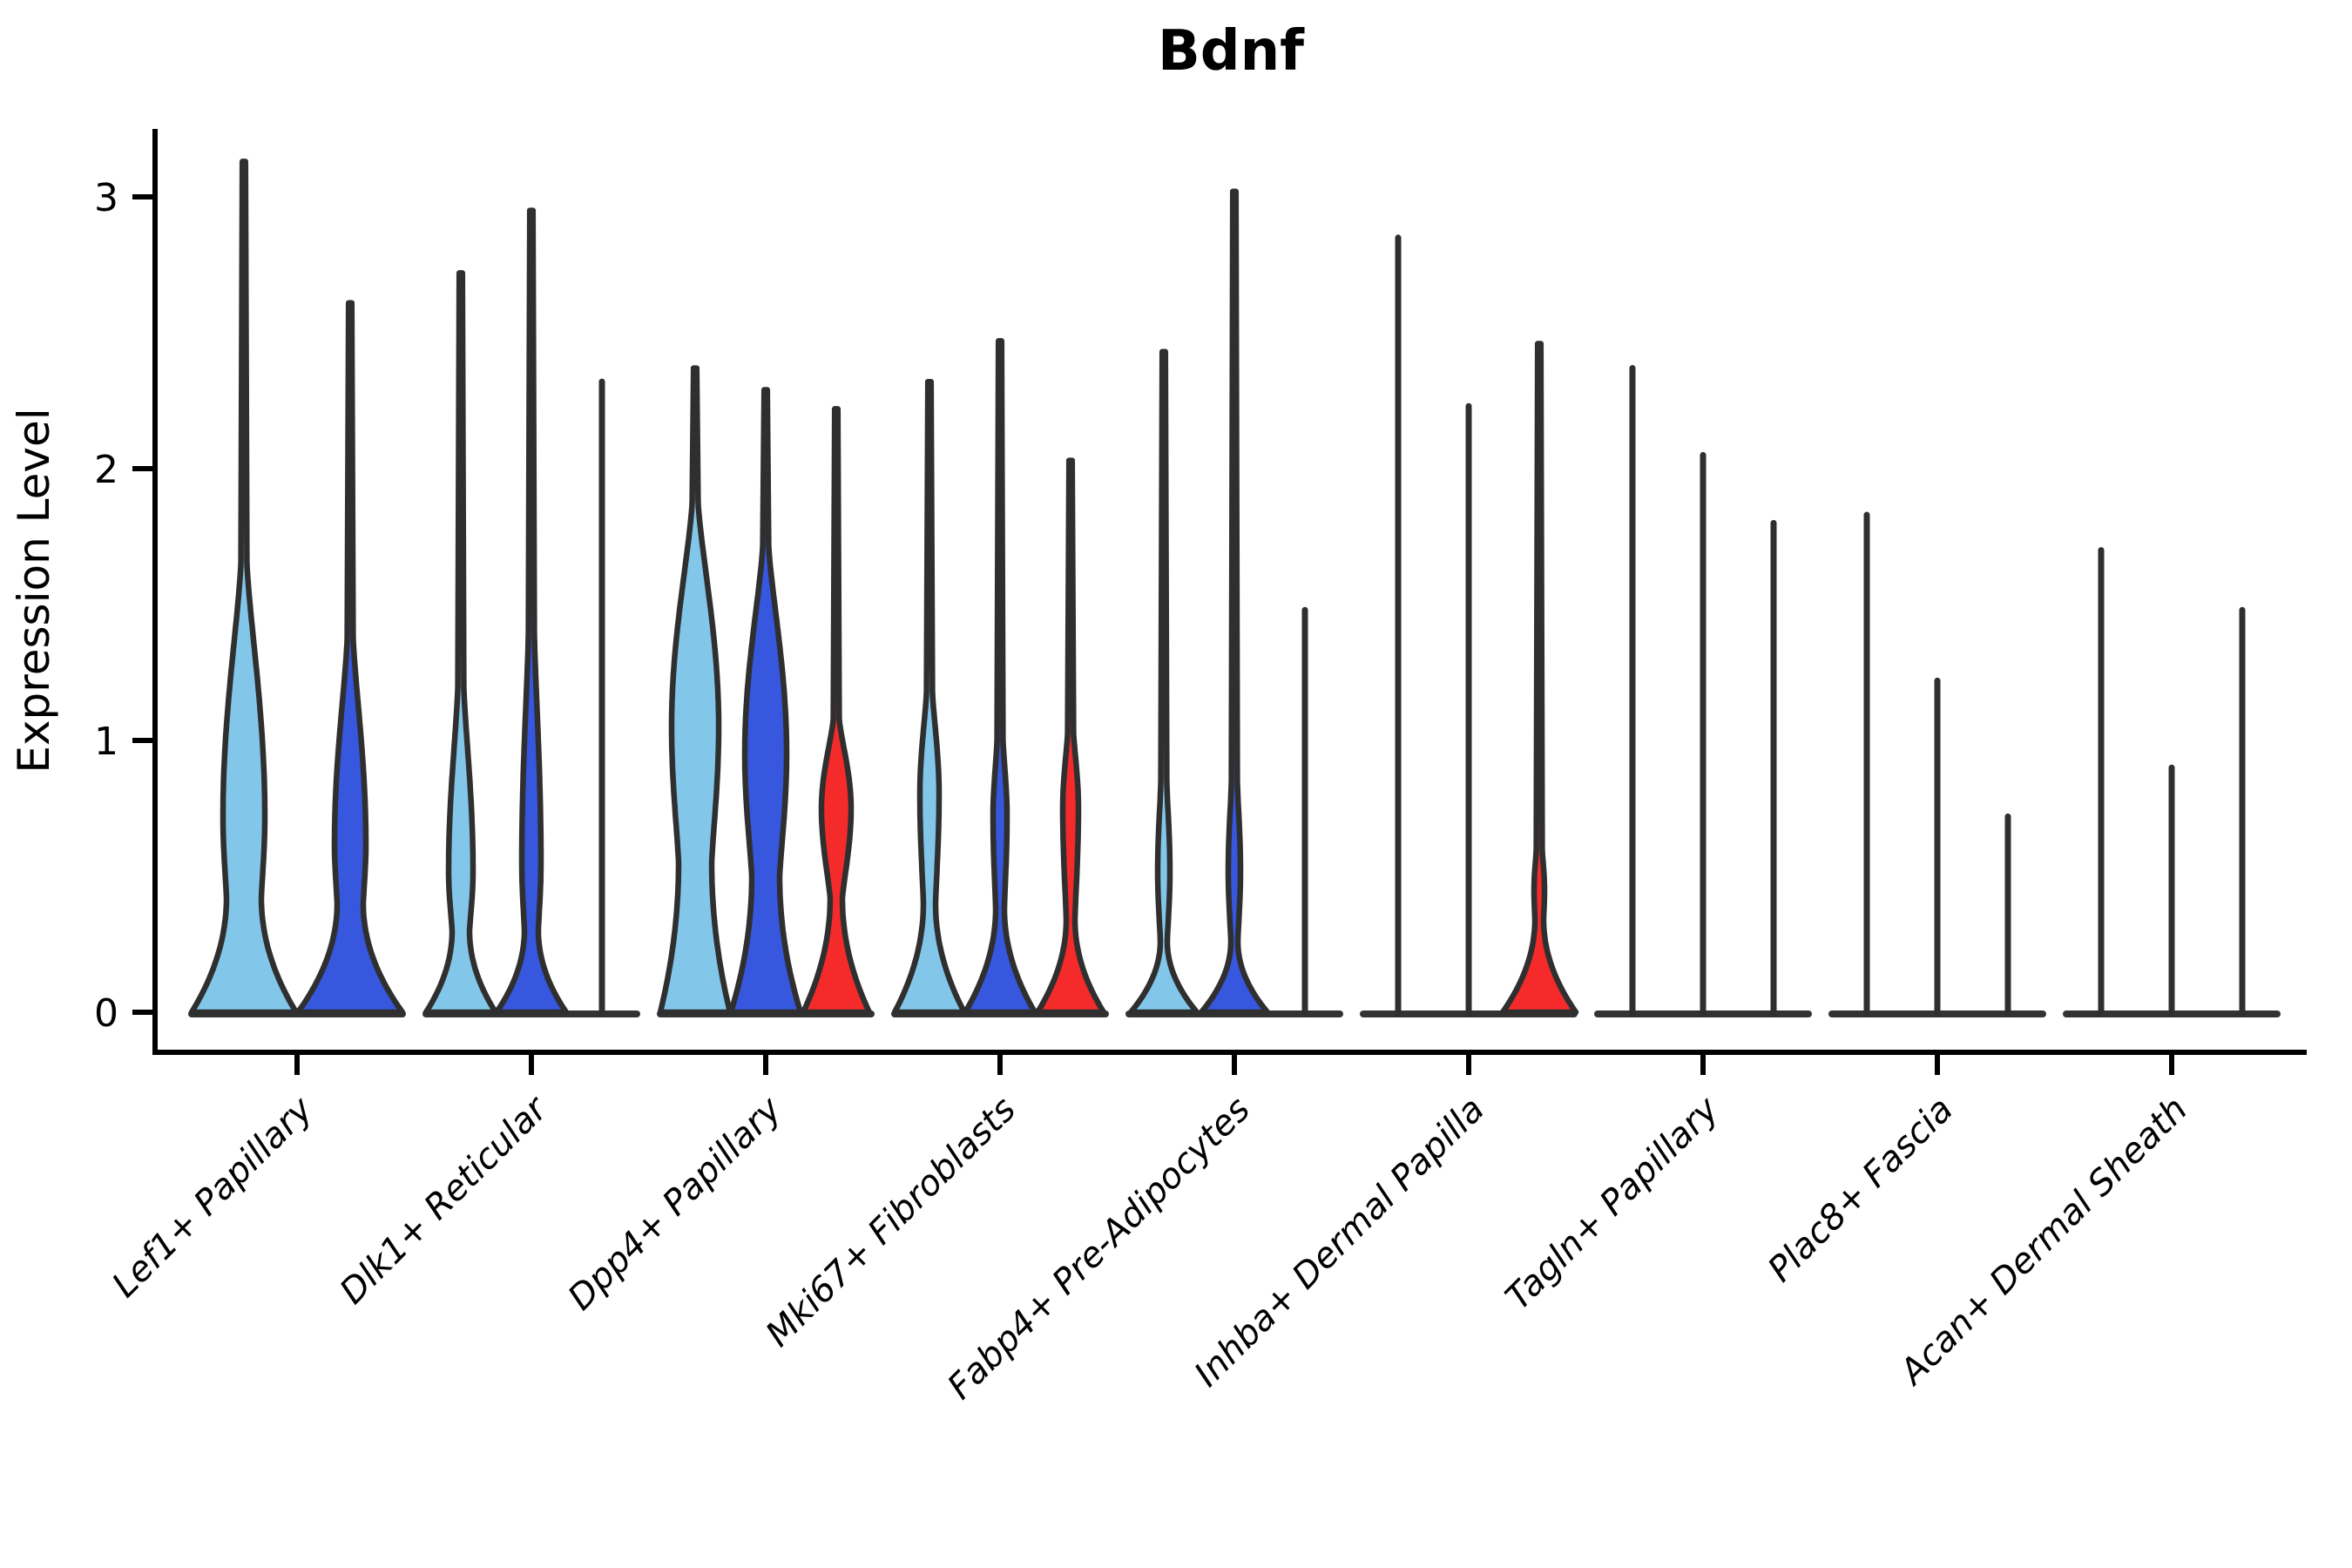  Describe the element at coordinates (929, 697) in the screenshot. I see `violin-mki67-split-1-lightblue` at that location.